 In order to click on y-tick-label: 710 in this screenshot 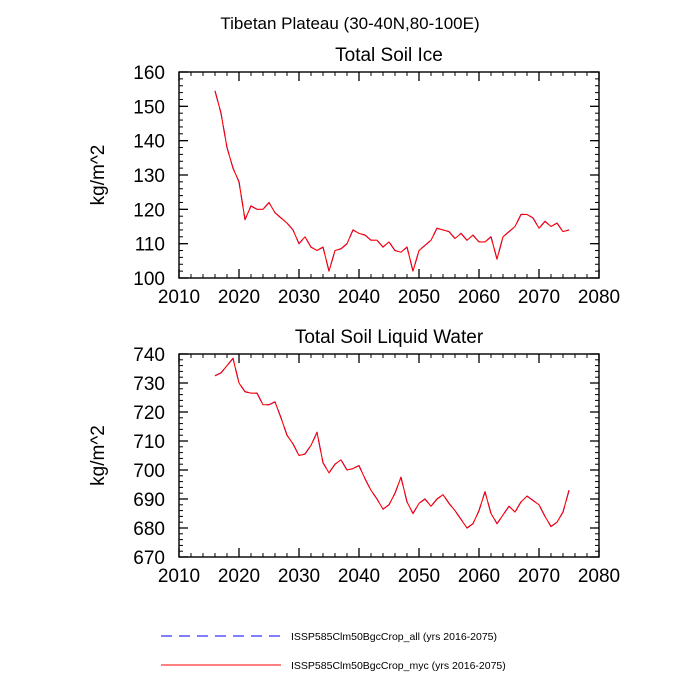, I will do `click(149, 442)`.